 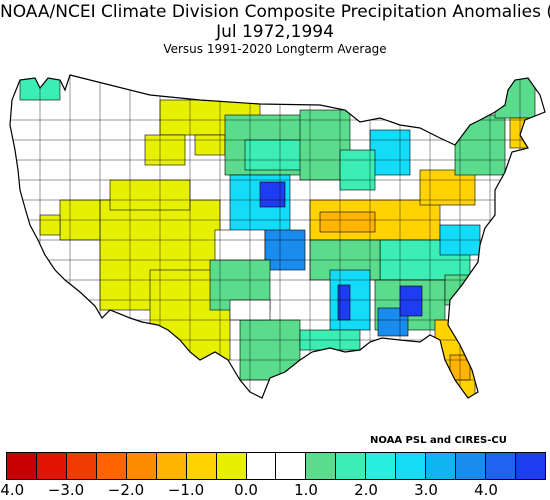 I want to click on color-legend, so click(x=276, y=466).